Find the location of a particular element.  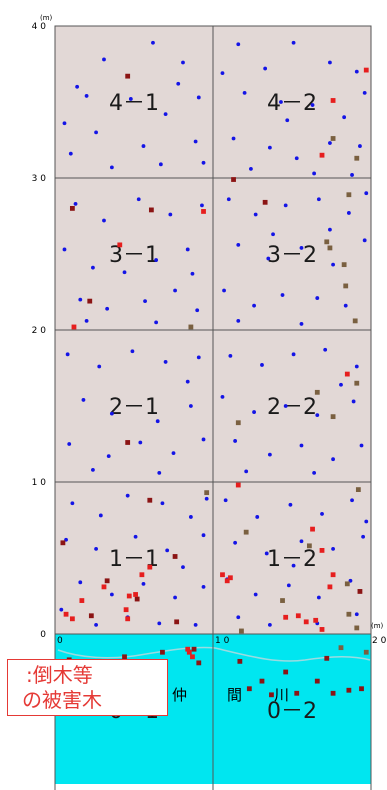

plot-label: 3－1 is located at coordinates (134, 255).